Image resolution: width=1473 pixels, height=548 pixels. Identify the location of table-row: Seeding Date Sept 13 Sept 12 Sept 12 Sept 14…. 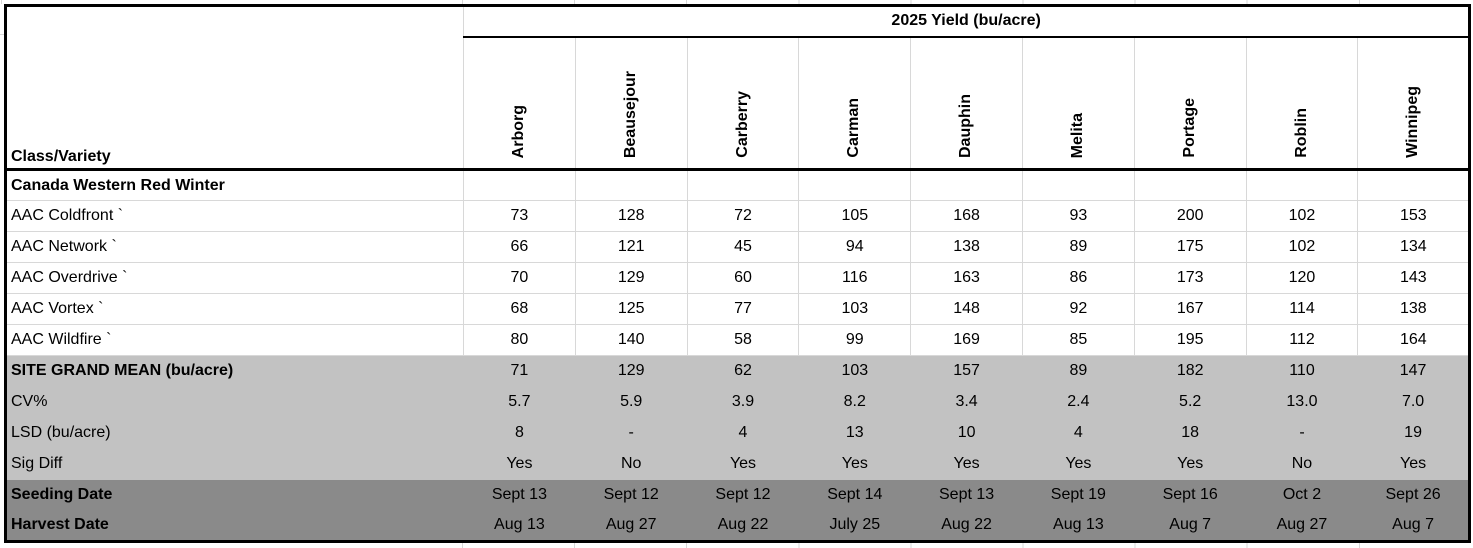
(737, 495).